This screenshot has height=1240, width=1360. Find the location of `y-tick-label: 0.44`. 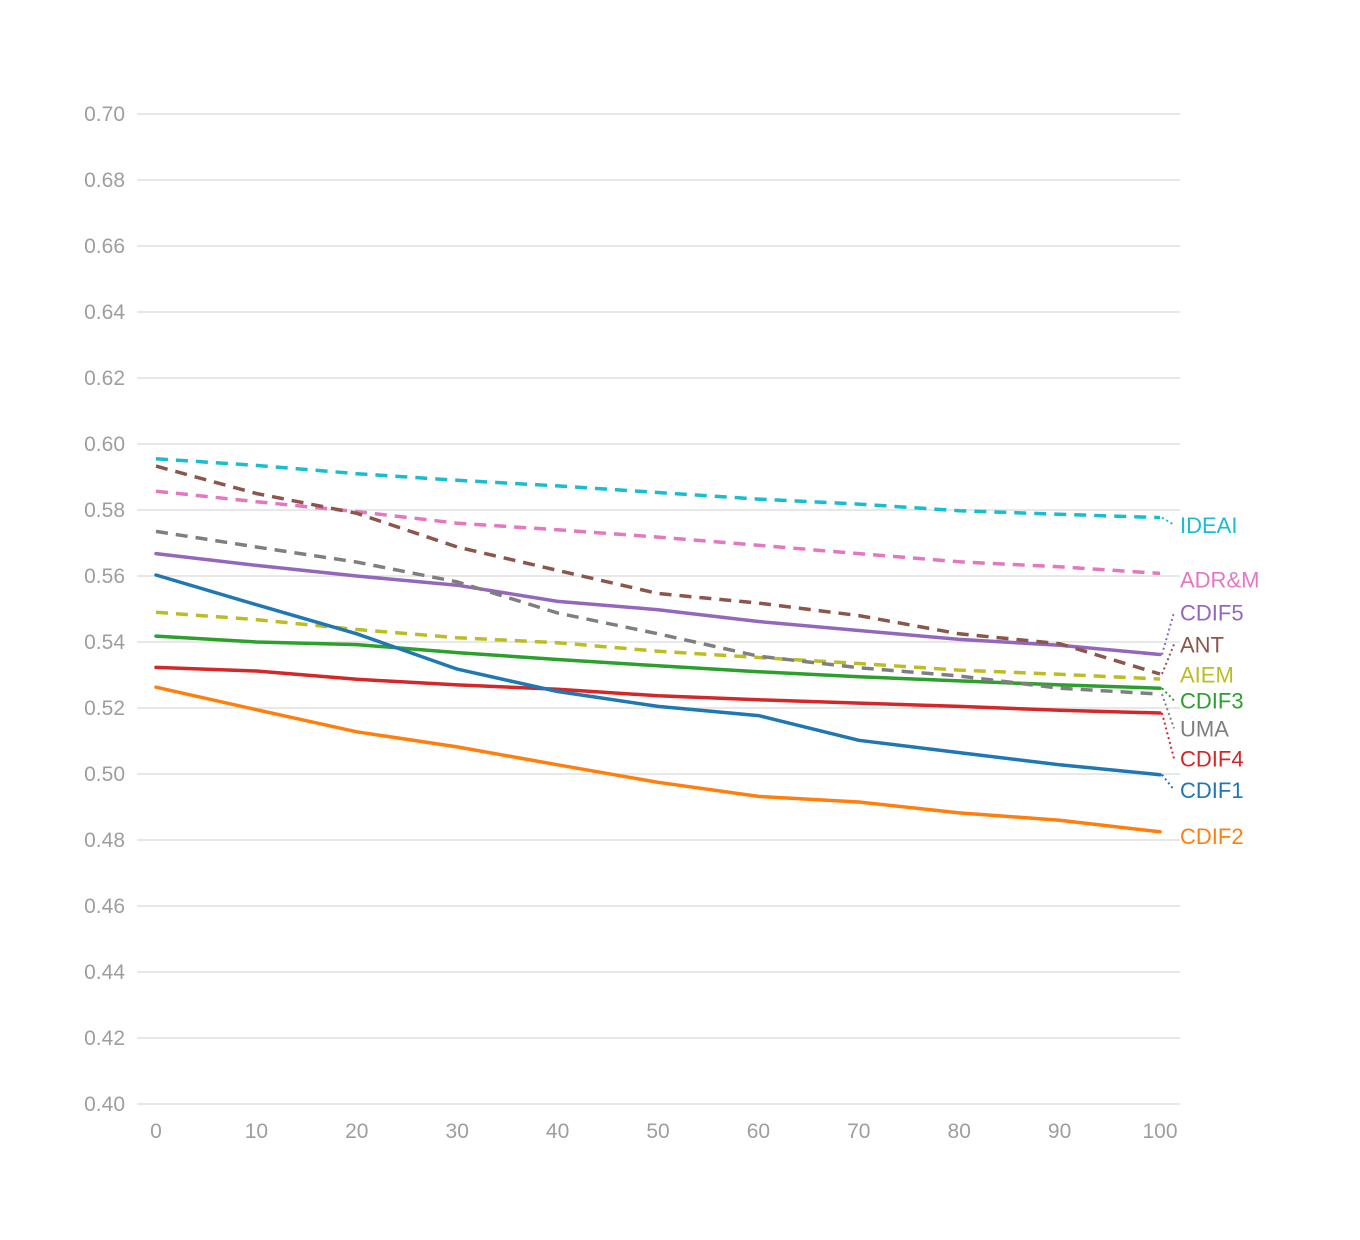

y-tick-label: 0.44 is located at coordinates (104, 972).